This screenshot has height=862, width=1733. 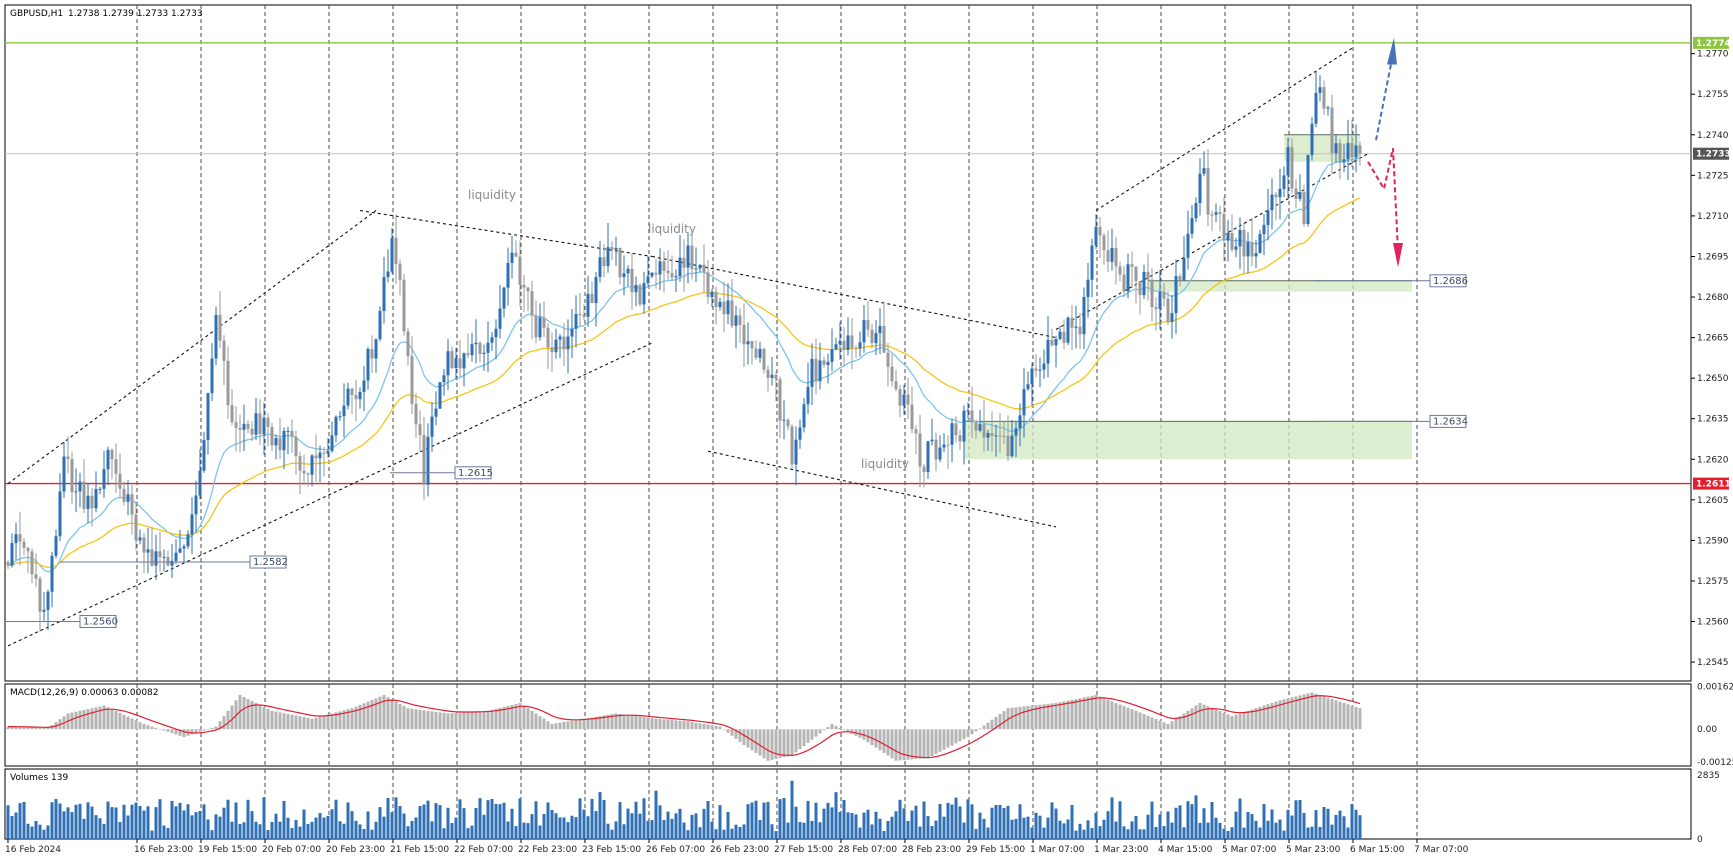 What do you see at coordinates (39, 778) in the screenshot?
I see `volumes-label: Volumes 139` at bounding box center [39, 778].